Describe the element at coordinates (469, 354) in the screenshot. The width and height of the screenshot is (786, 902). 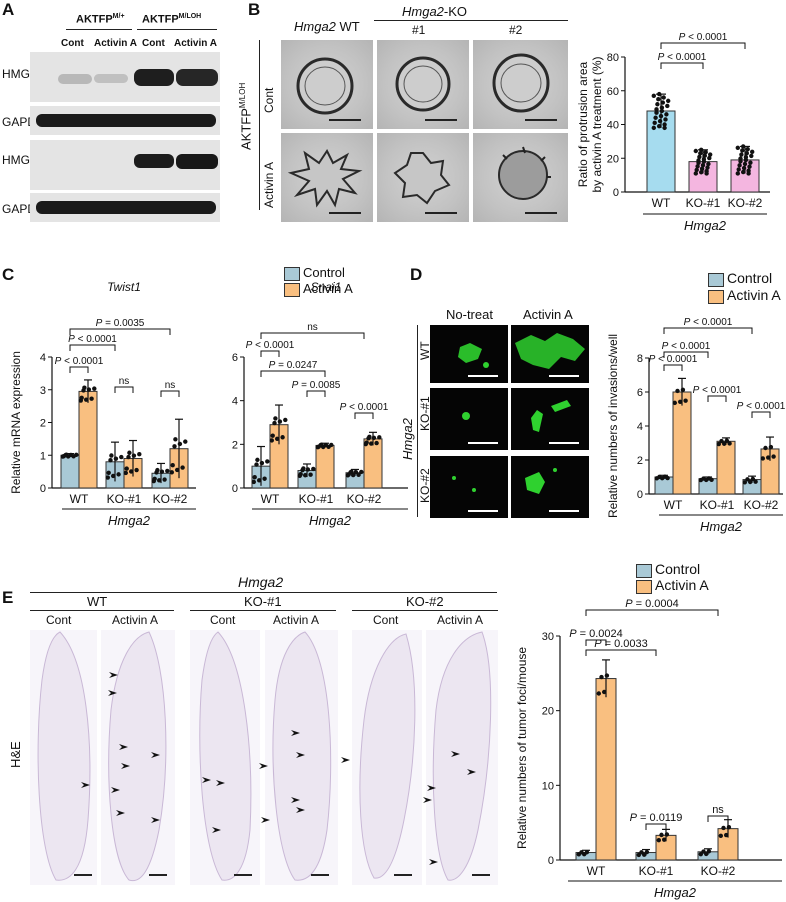
I see `fluor-wt-notreat` at that location.